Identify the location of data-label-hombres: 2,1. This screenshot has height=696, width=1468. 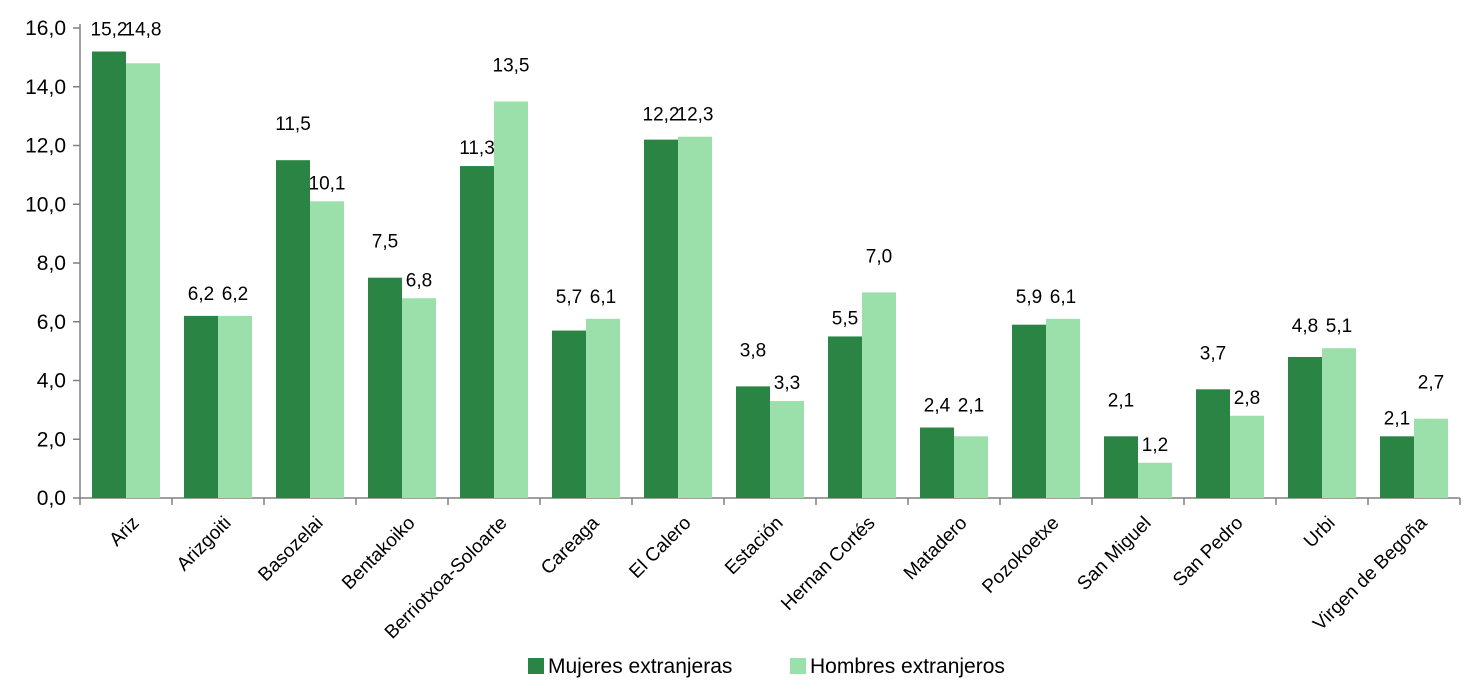
(971, 406).